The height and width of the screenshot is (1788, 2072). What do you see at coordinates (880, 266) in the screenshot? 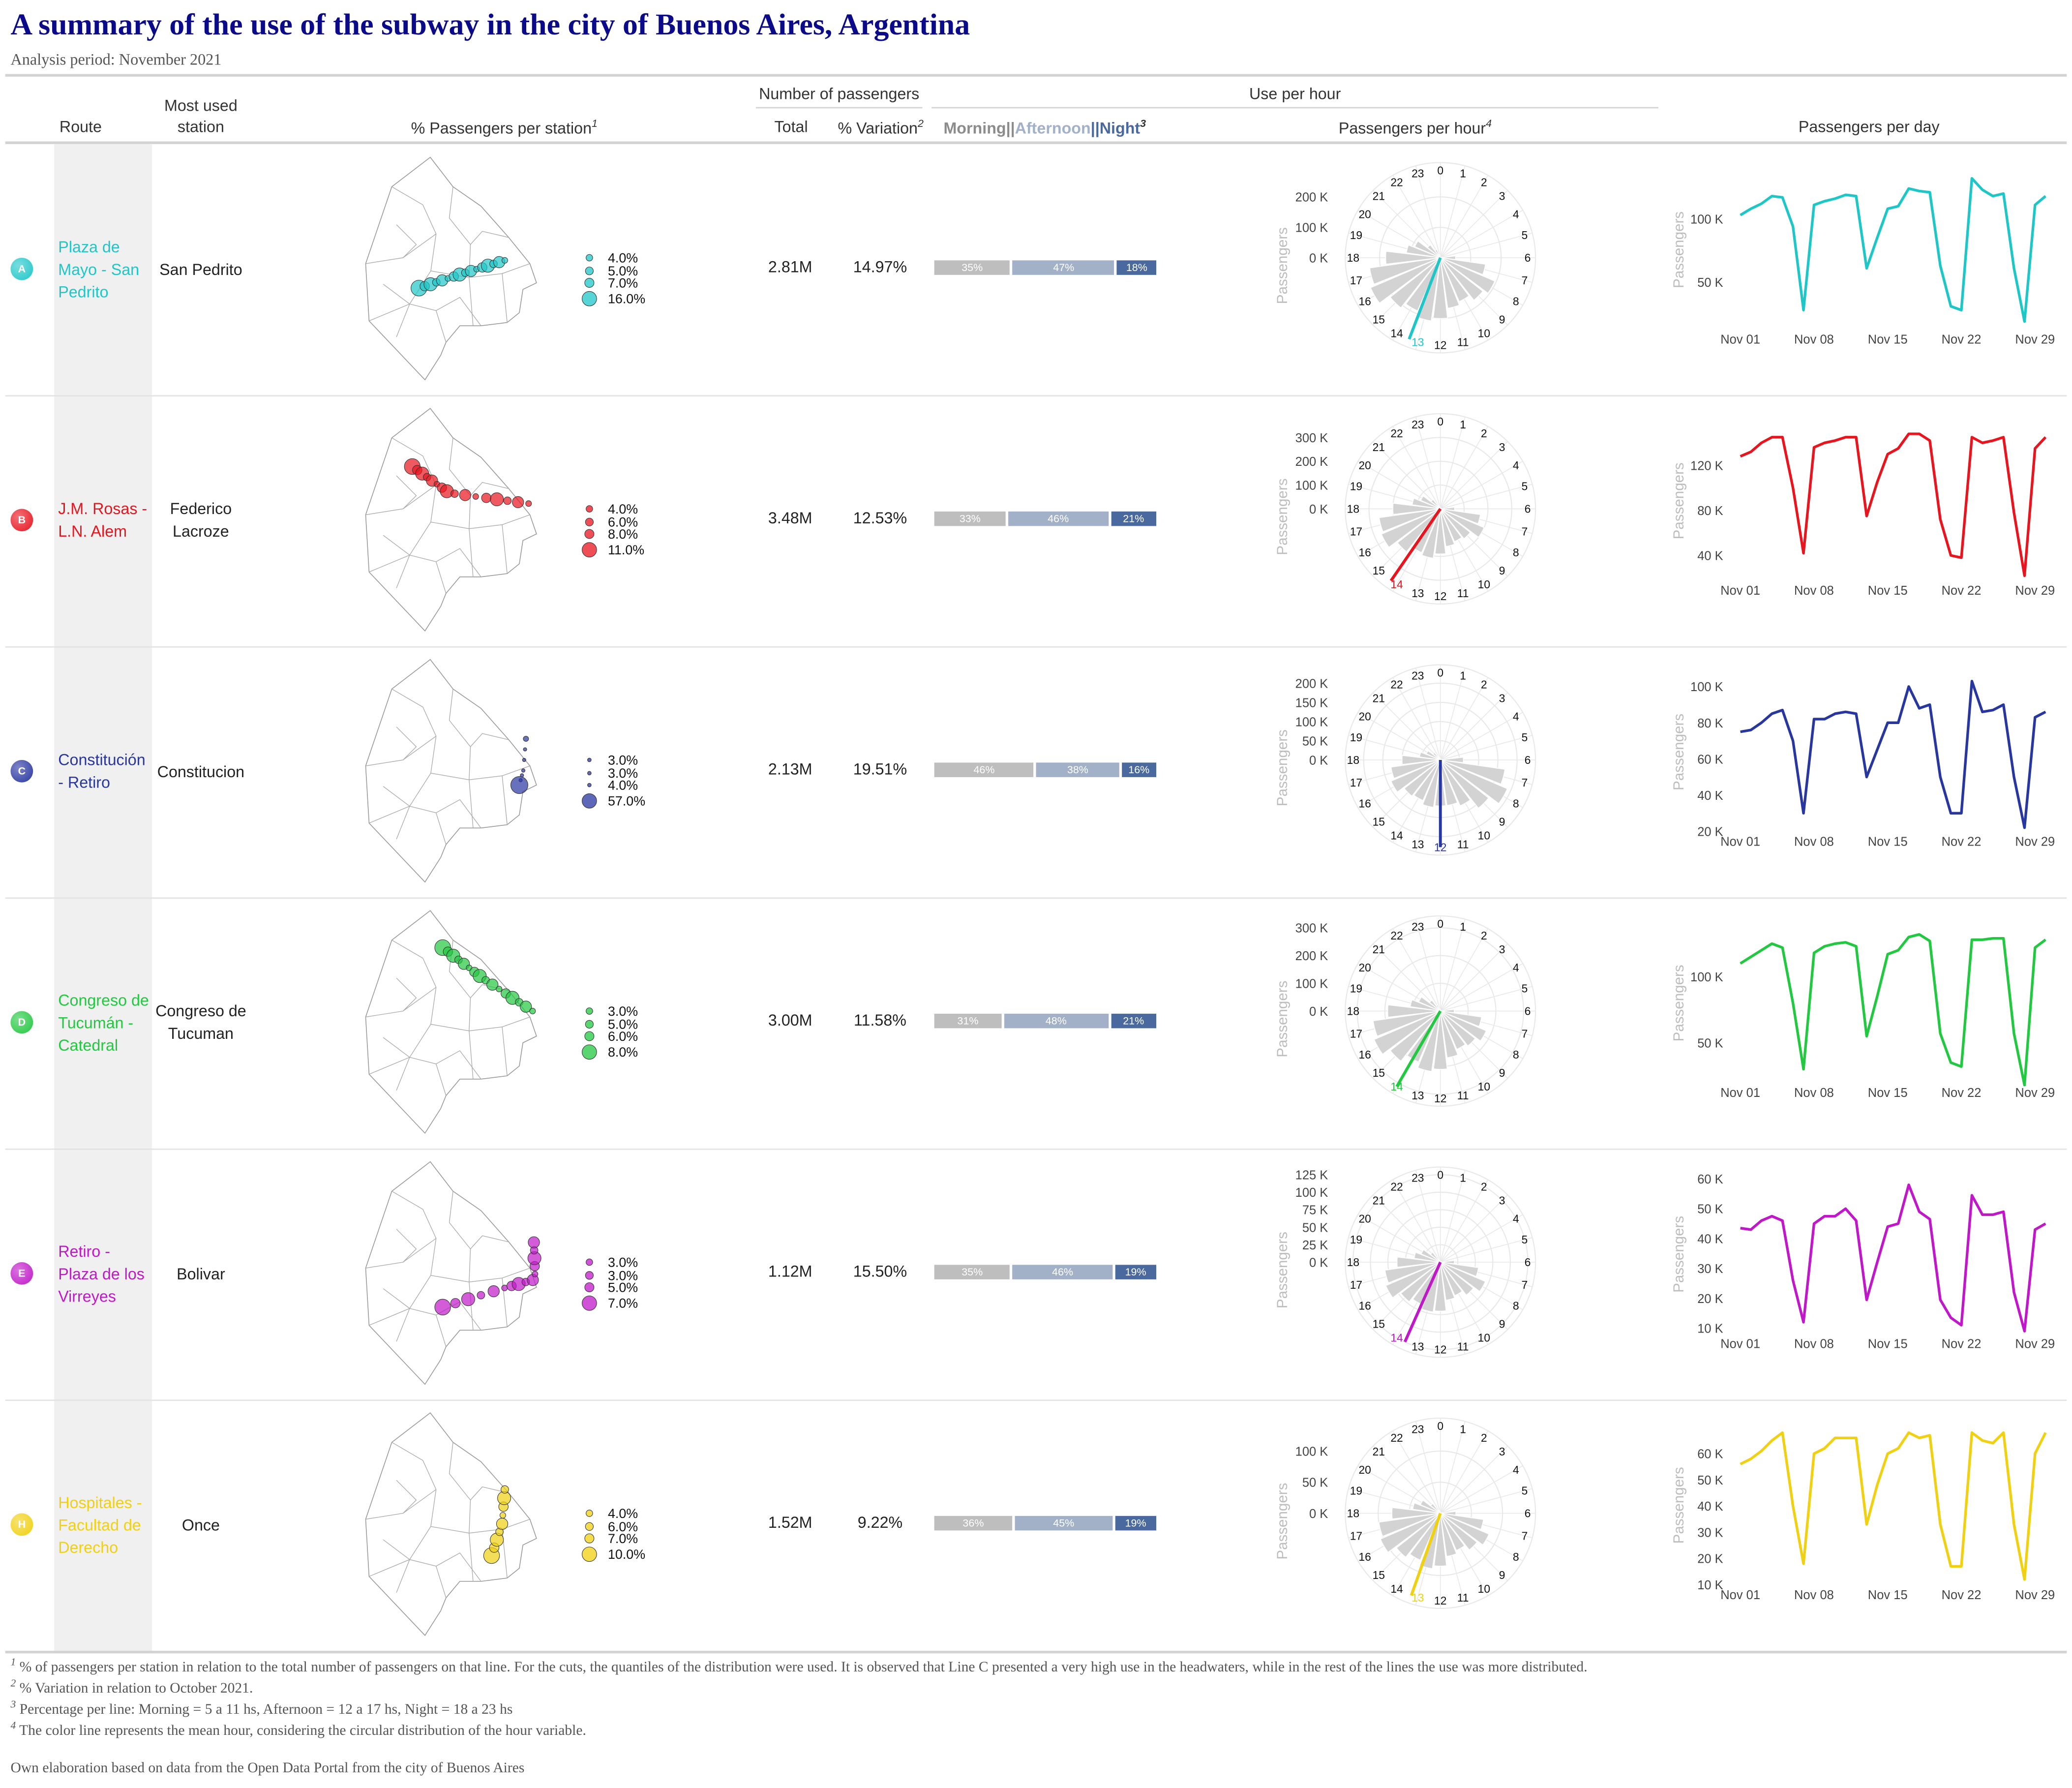
I see `variation-percent: 14.97%` at bounding box center [880, 266].